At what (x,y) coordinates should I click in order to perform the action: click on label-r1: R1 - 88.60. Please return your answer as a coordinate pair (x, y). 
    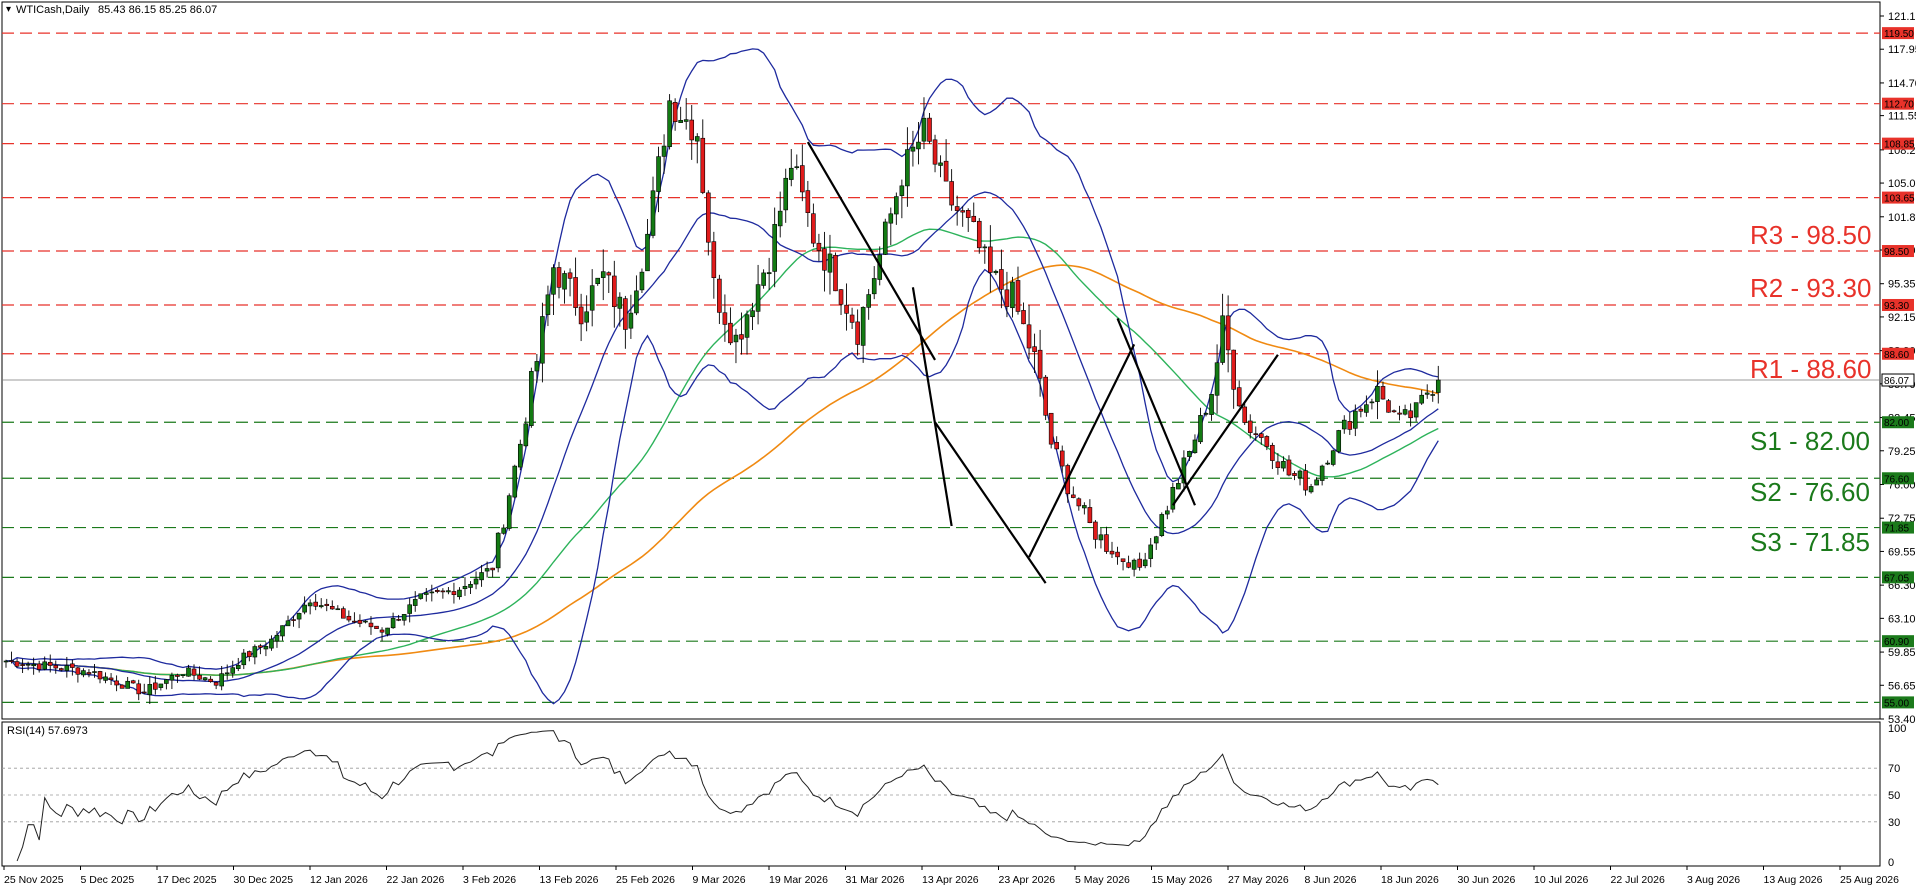
    Looking at the image, I should click on (1810, 369).